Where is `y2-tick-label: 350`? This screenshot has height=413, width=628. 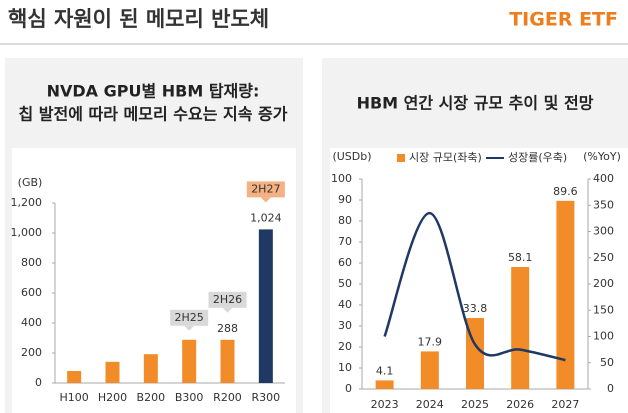
y2-tick-label: 350 is located at coordinates (603, 204).